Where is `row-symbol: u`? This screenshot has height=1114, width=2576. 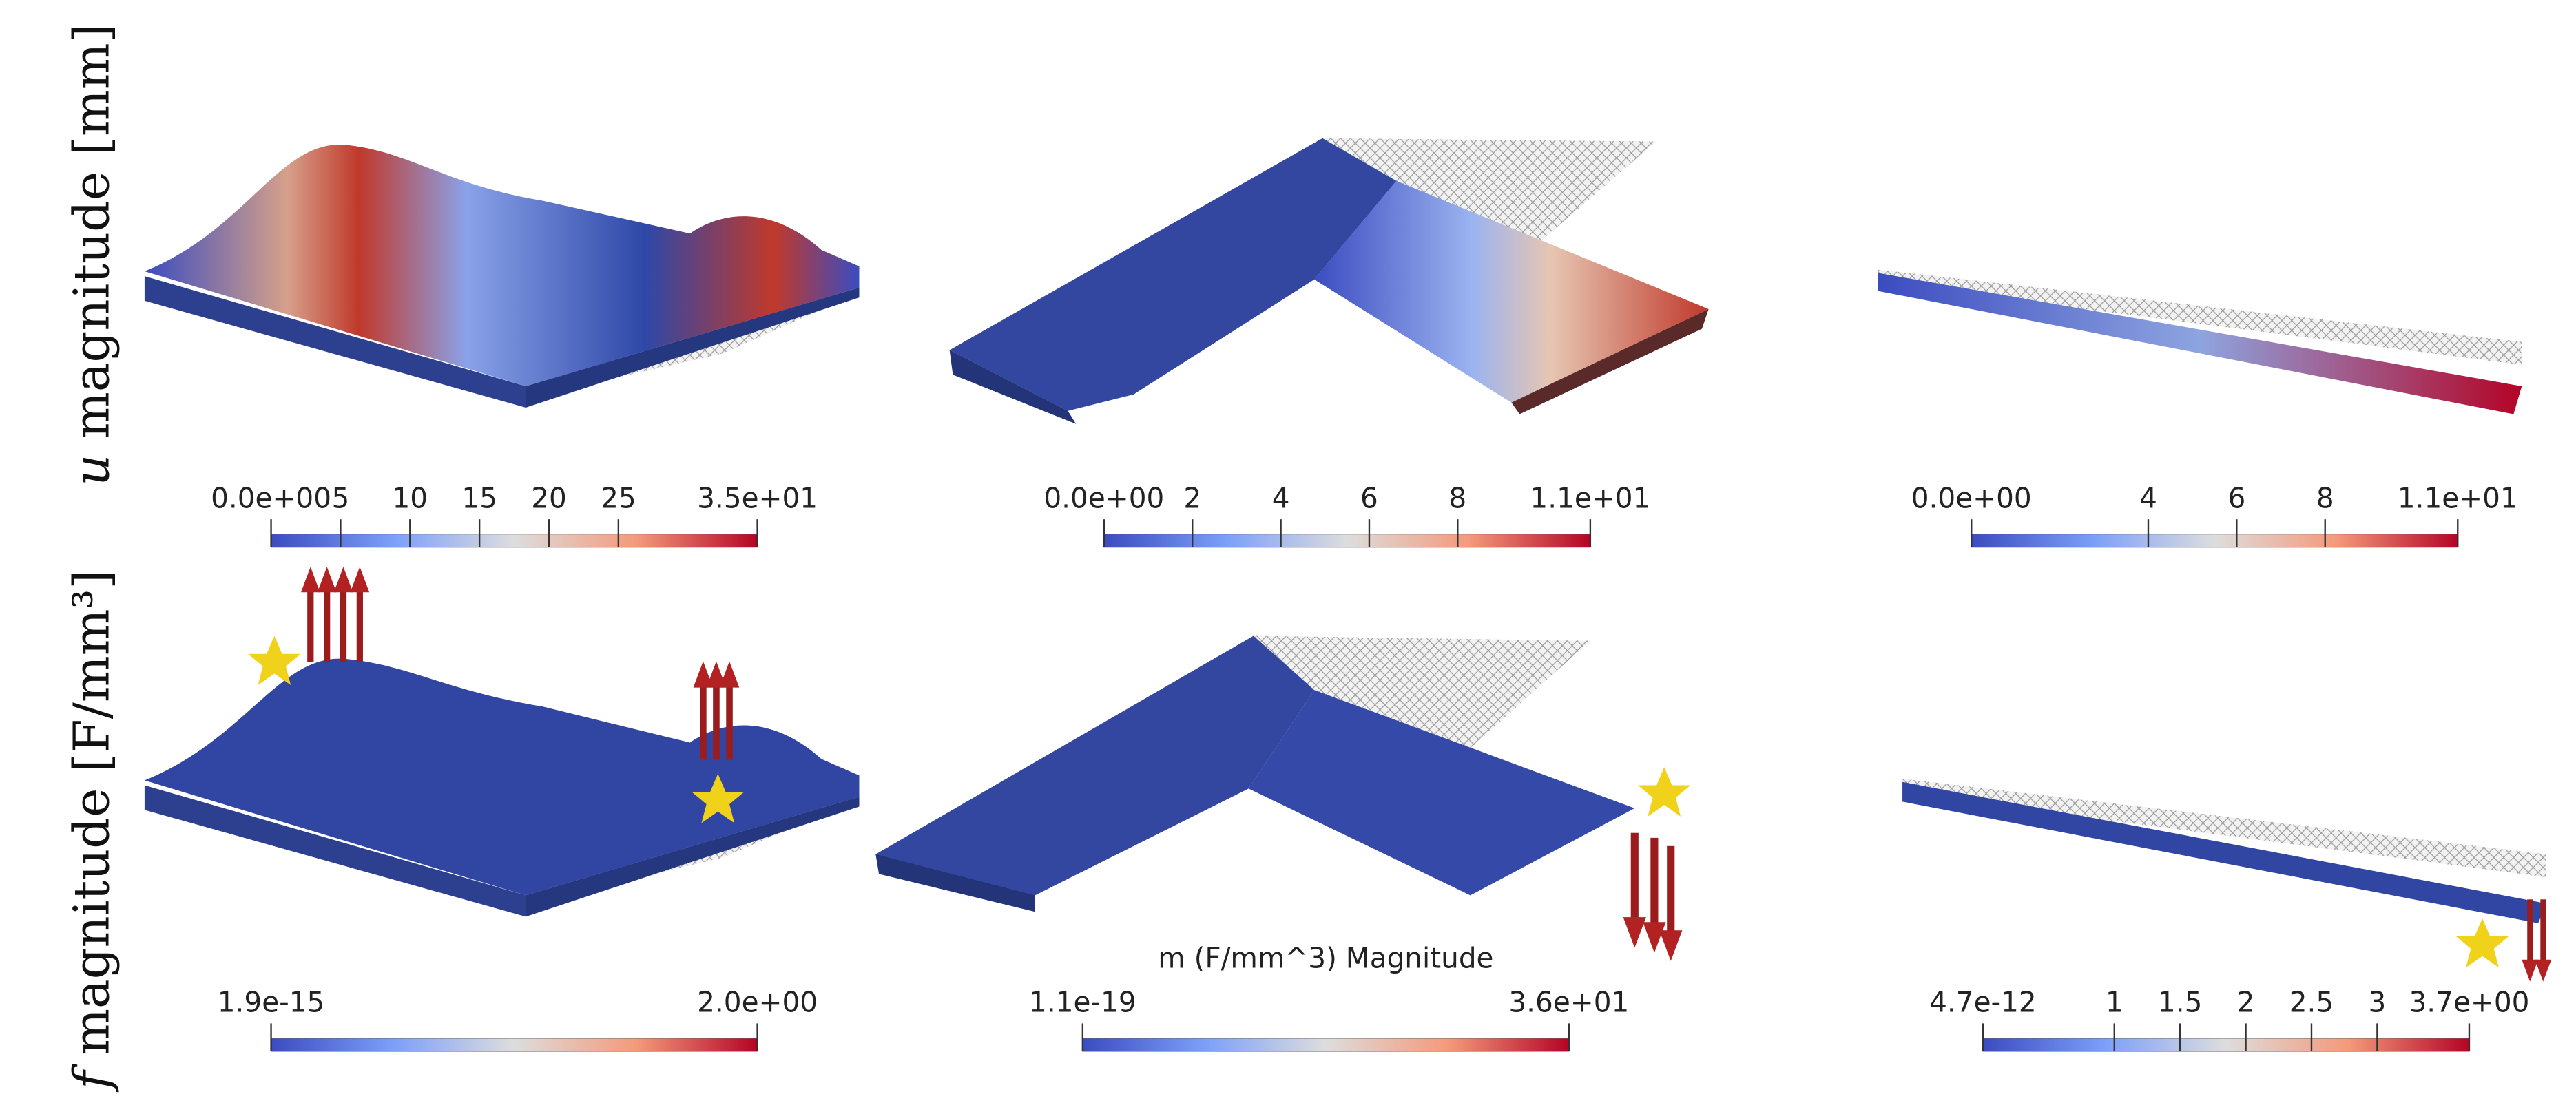 row-symbol: u is located at coordinates (91, 470).